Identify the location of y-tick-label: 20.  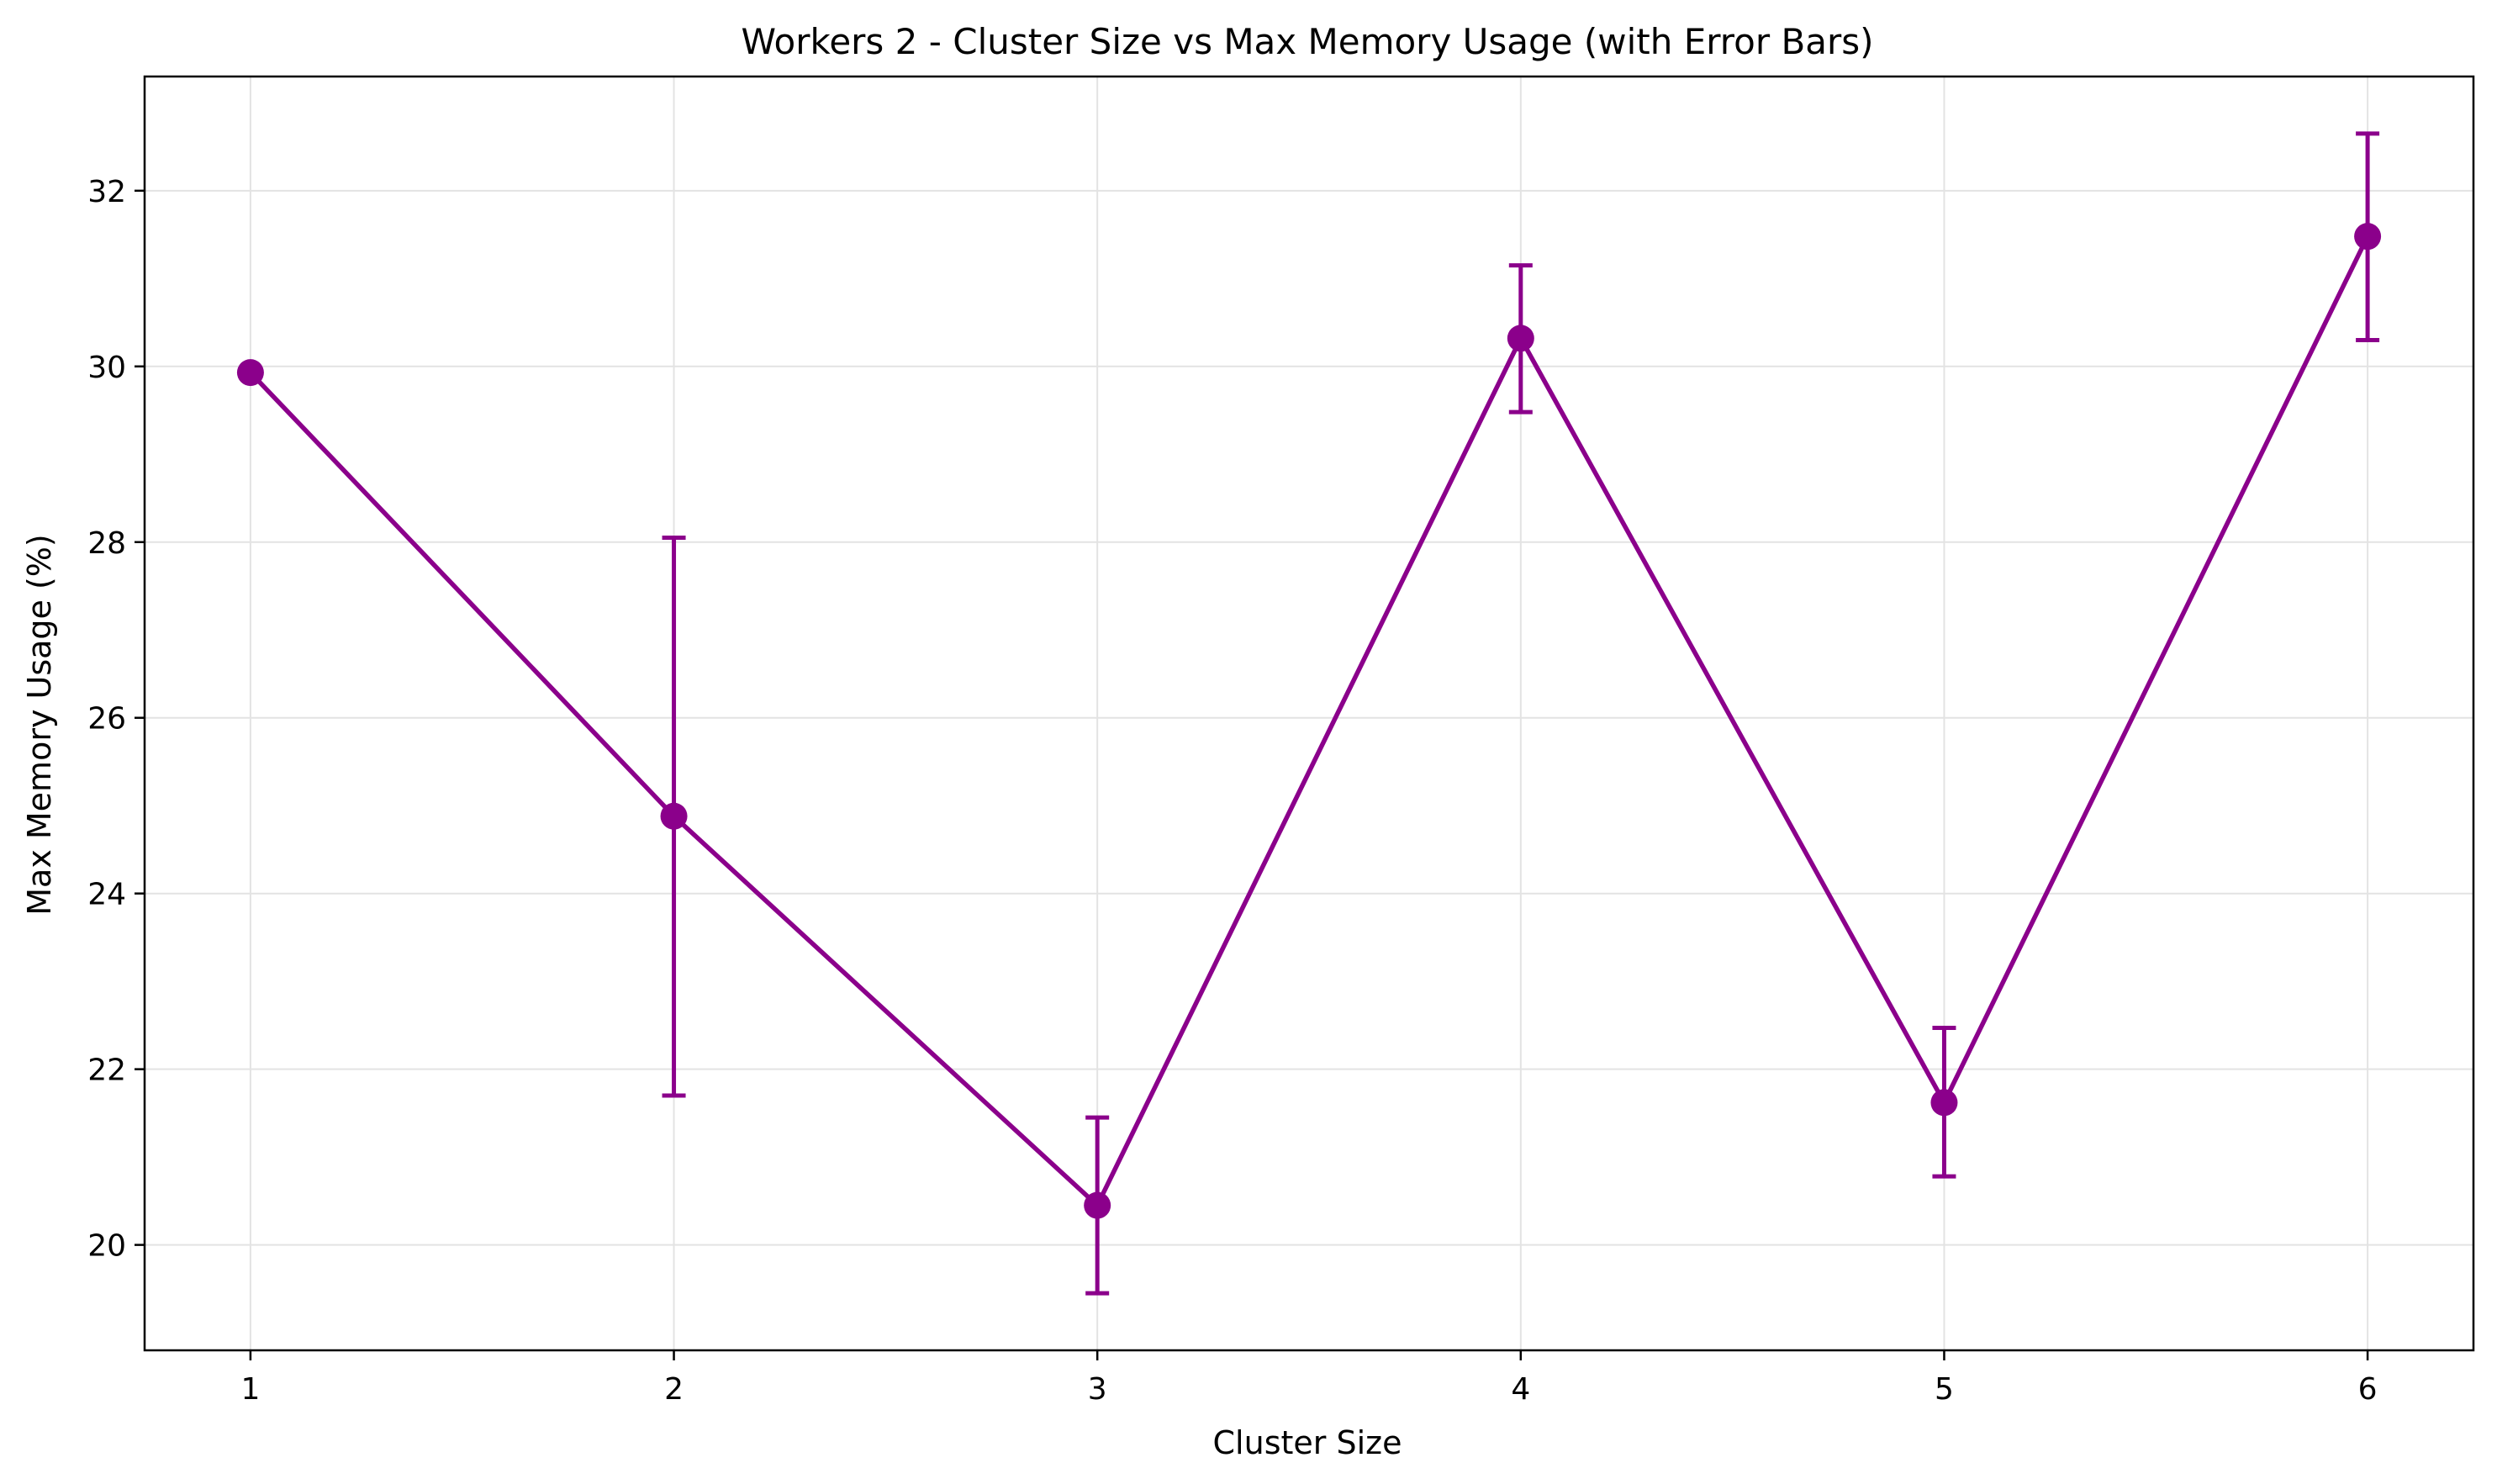
(106, 1246).